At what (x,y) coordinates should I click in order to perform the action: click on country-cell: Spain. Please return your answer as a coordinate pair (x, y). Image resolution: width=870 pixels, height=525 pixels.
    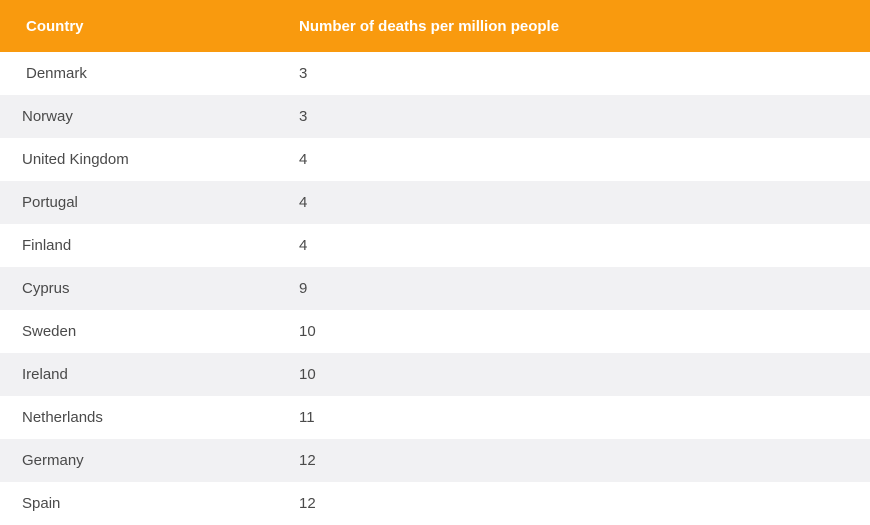
    Looking at the image, I should click on (41, 503).